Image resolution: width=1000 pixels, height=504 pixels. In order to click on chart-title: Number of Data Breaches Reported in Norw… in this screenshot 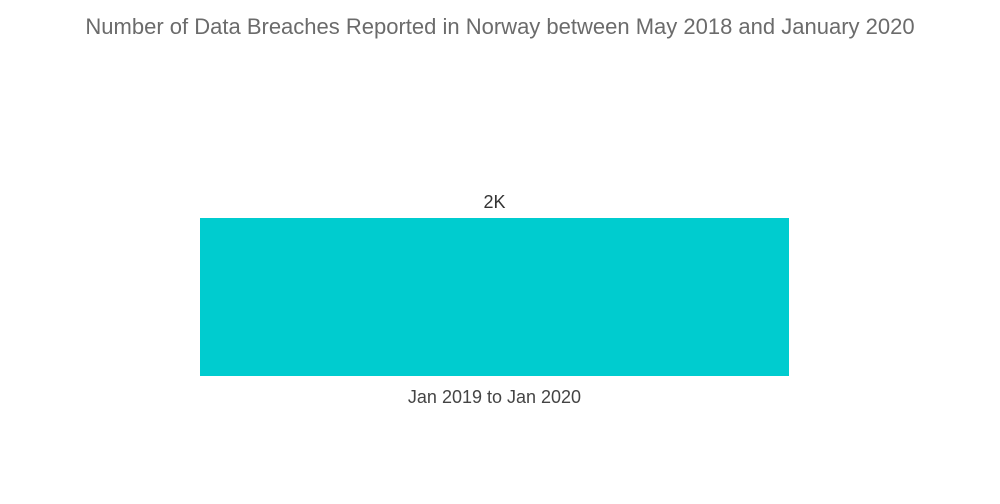, I will do `click(500, 26)`.